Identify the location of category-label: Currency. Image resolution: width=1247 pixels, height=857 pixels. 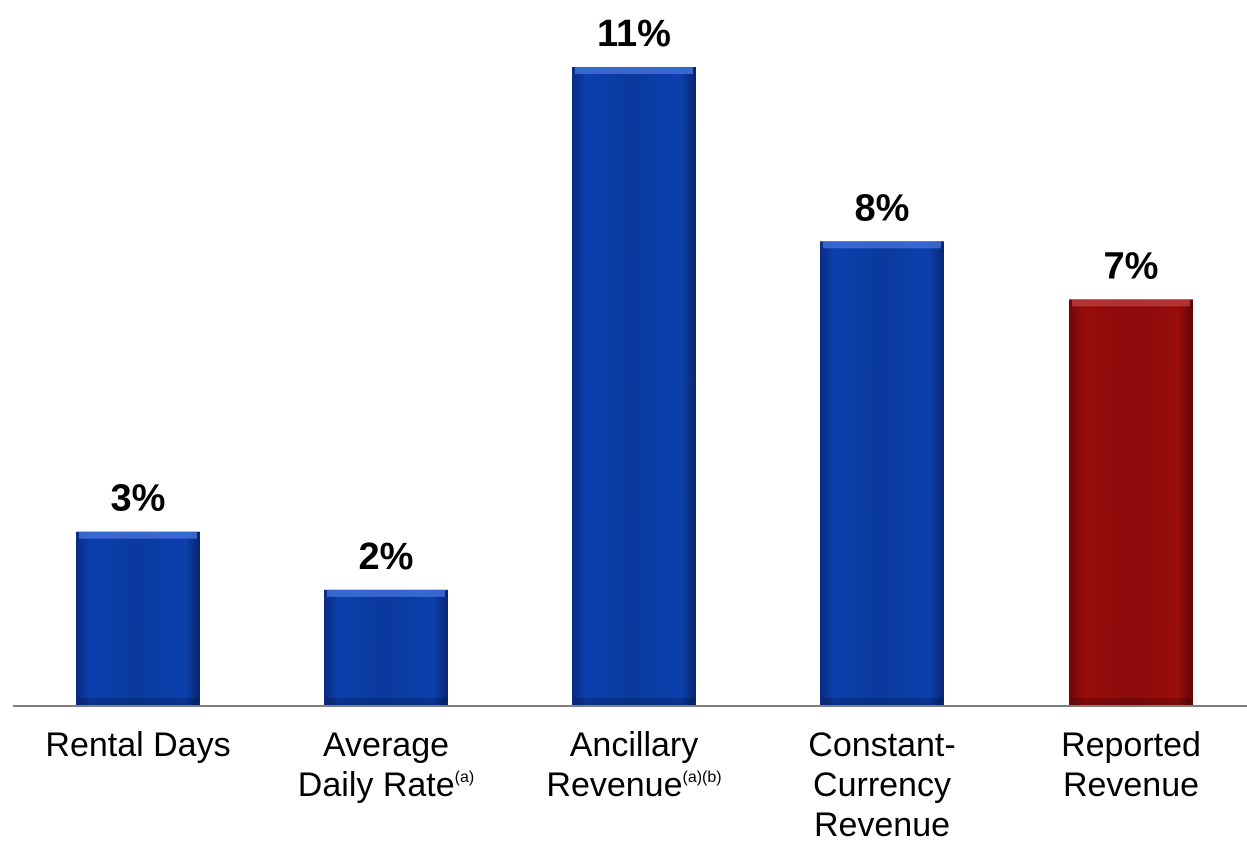
(882, 785).